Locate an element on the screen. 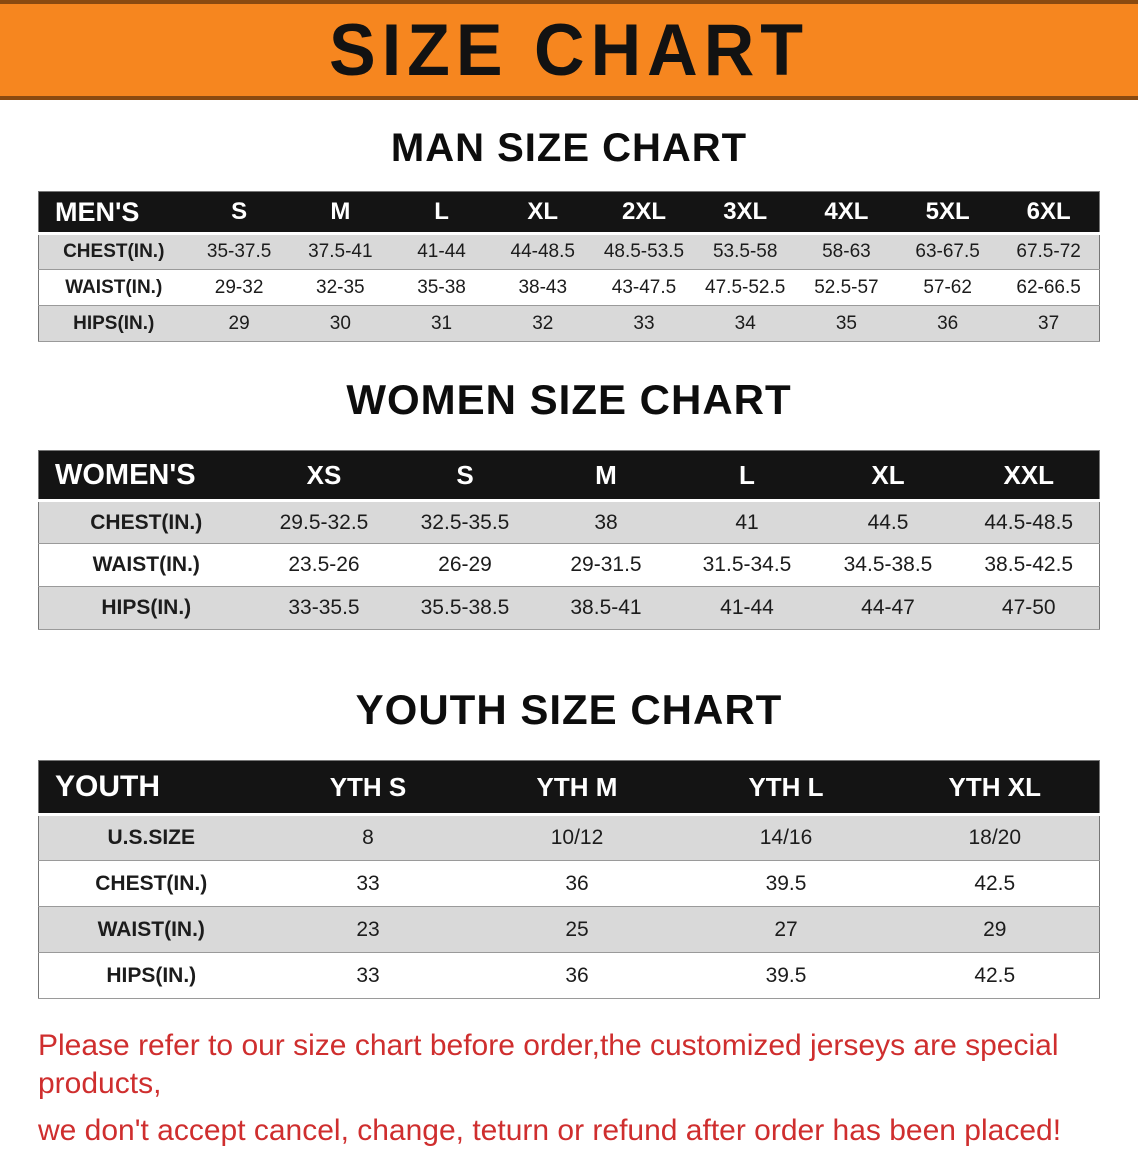 The image size is (1138, 1170). value-cell: 63-67.5 is located at coordinates (948, 251).